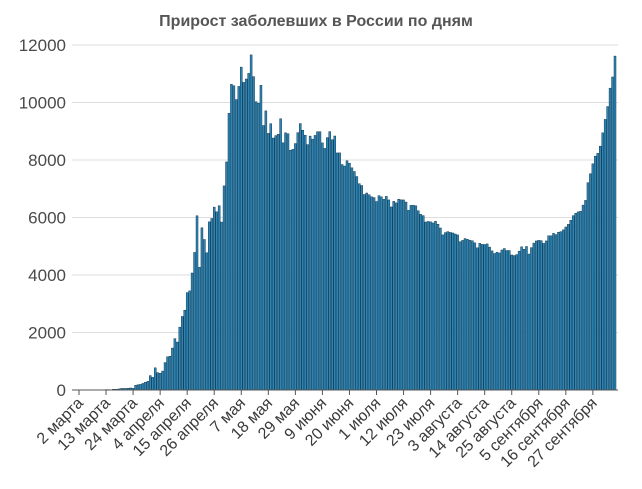 The image size is (642, 489). Describe the element at coordinates (42, 103) in the screenshot. I see `y-tick-label: 10000` at that location.